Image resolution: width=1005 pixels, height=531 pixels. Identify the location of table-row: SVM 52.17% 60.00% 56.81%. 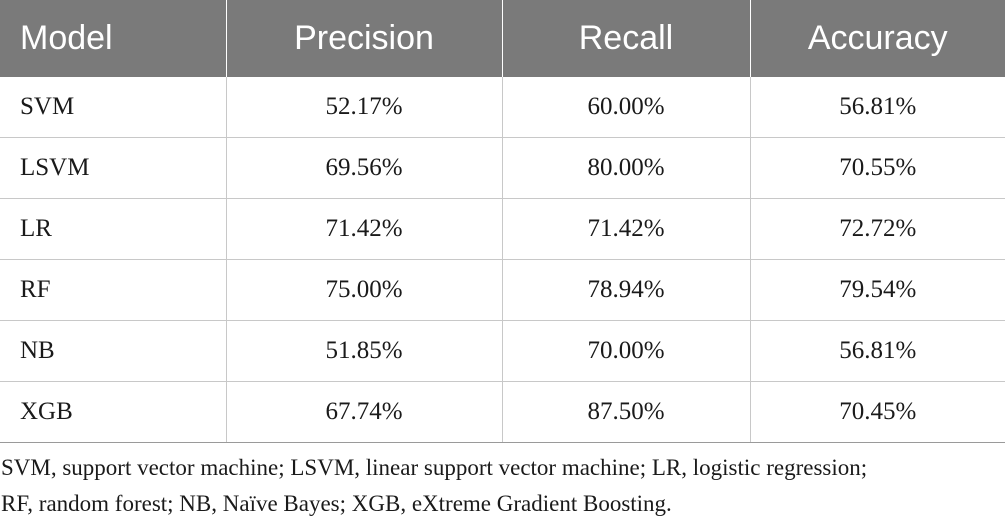
(502, 107).